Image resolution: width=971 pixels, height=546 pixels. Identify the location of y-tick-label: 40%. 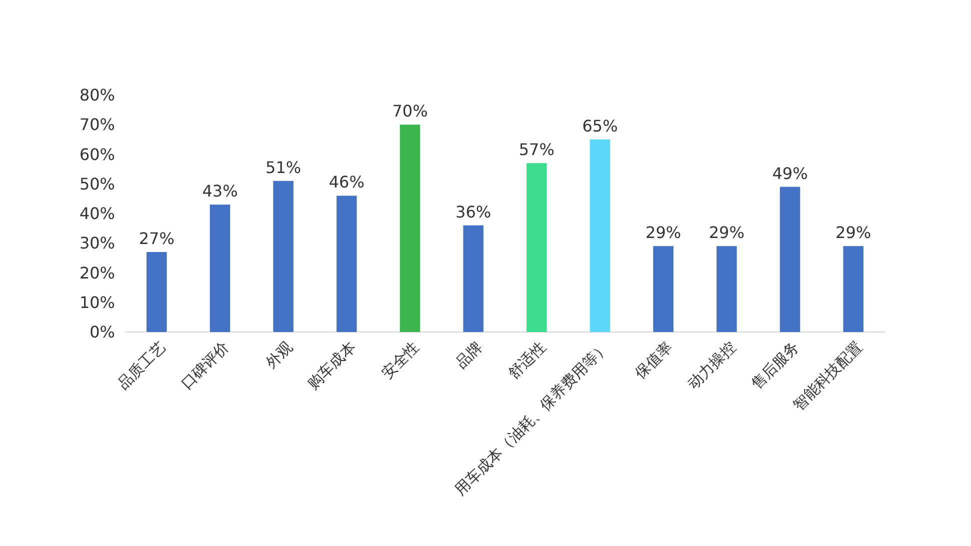
(97, 214).